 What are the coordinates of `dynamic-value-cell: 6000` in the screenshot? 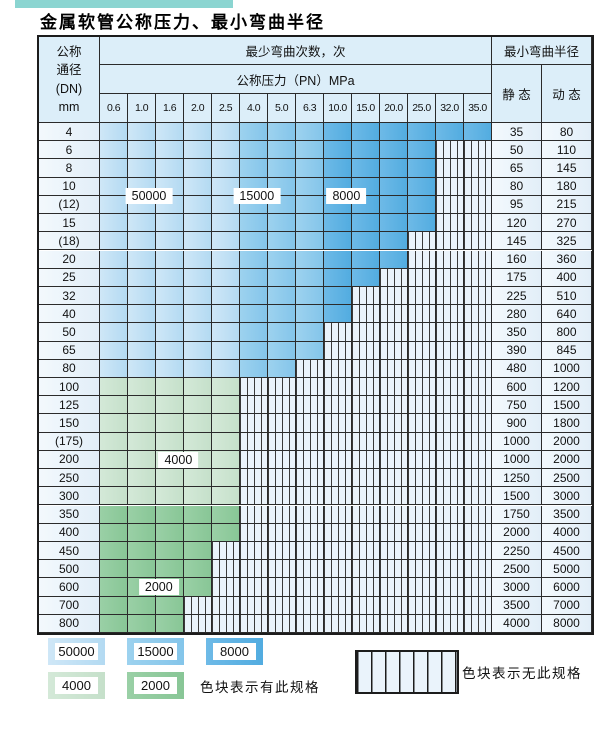 It's located at (567, 587).